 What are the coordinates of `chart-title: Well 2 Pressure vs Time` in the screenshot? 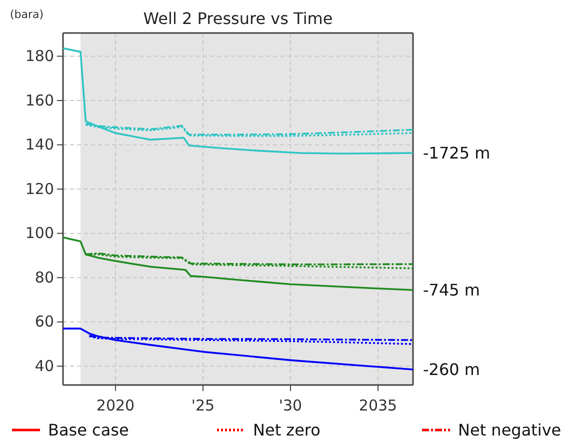 It's located at (238, 18).